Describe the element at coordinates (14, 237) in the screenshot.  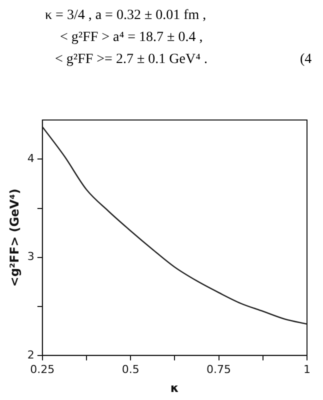
I see `y-axis-title: <g²FF> (GeV⁴)` at that location.